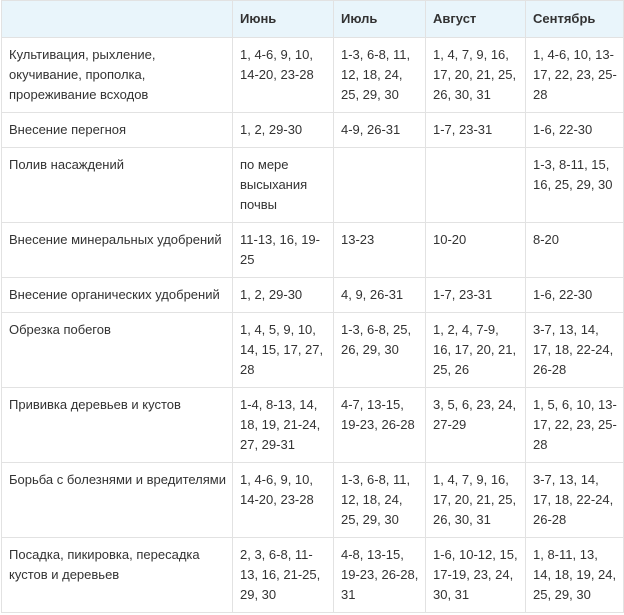  What do you see at coordinates (283, 19) in the screenshot?
I see `header-cell: Июнь` at bounding box center [283, 19].